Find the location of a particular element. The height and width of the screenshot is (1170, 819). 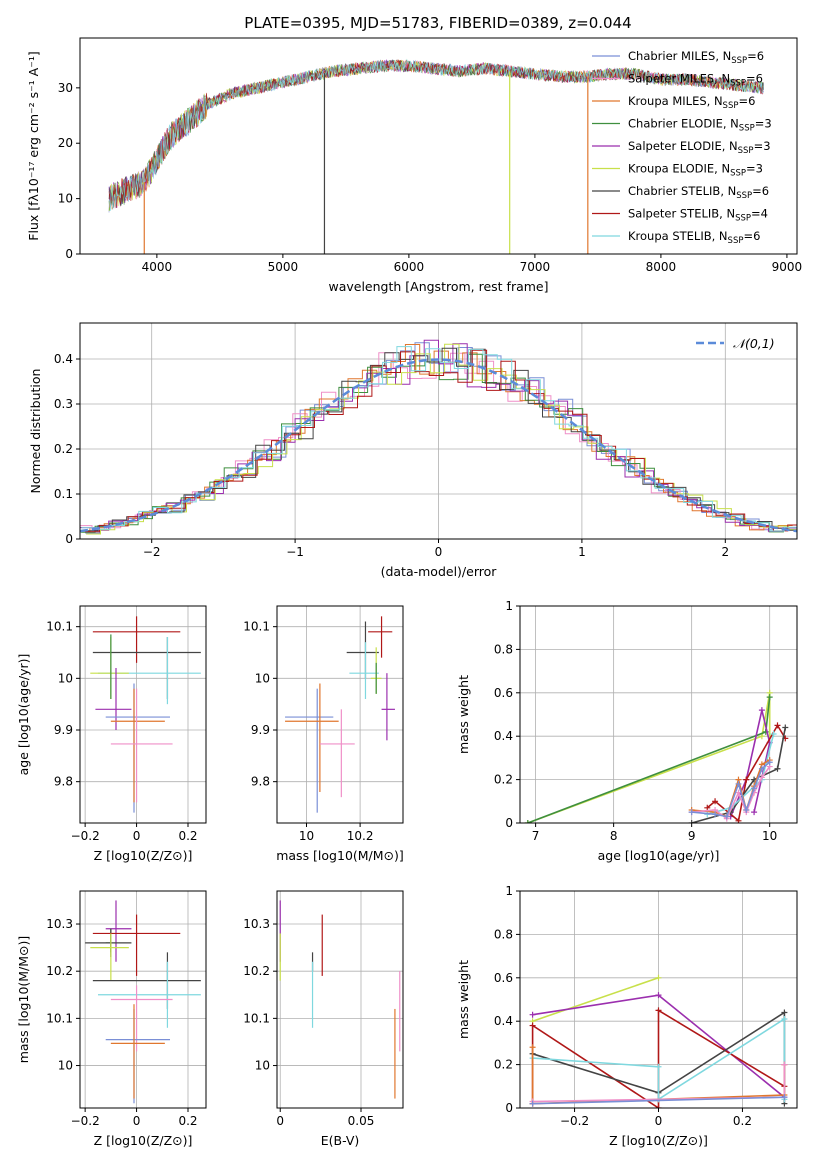

x-tick-label: −0.2 is located at coordinates (85, 836).